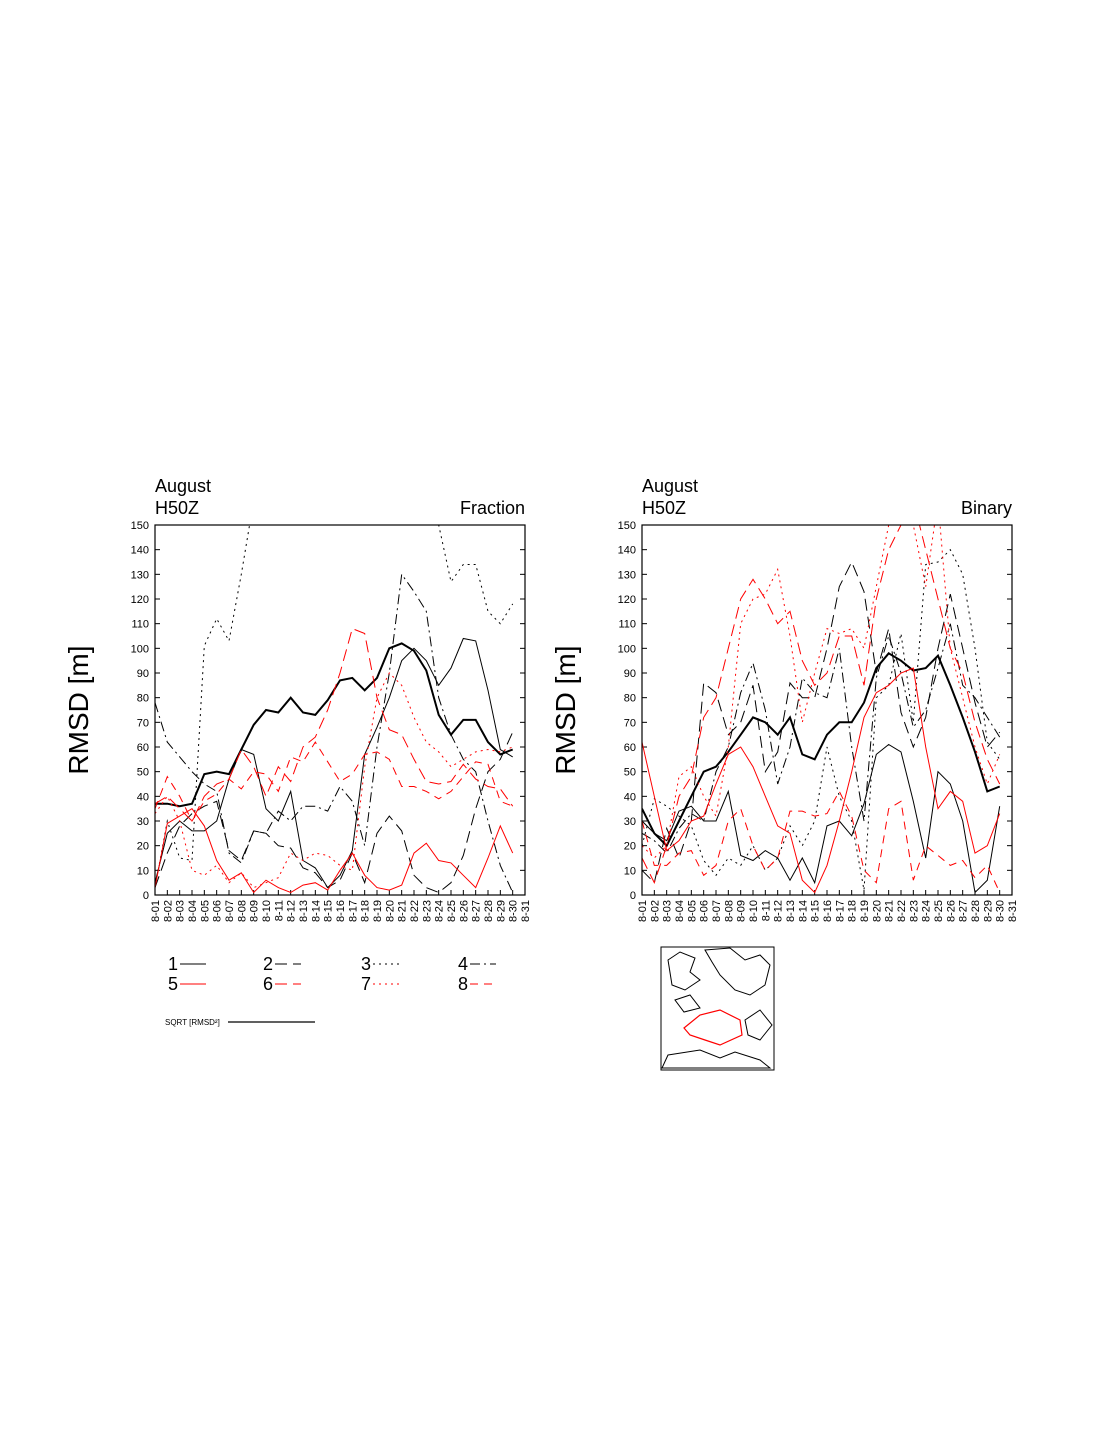 The width and height of the screenshot is (1105, 1430). Describe the element at coordinates (927, 911) in the screenshot. I see `x-tick-label: 8-24` at that location.